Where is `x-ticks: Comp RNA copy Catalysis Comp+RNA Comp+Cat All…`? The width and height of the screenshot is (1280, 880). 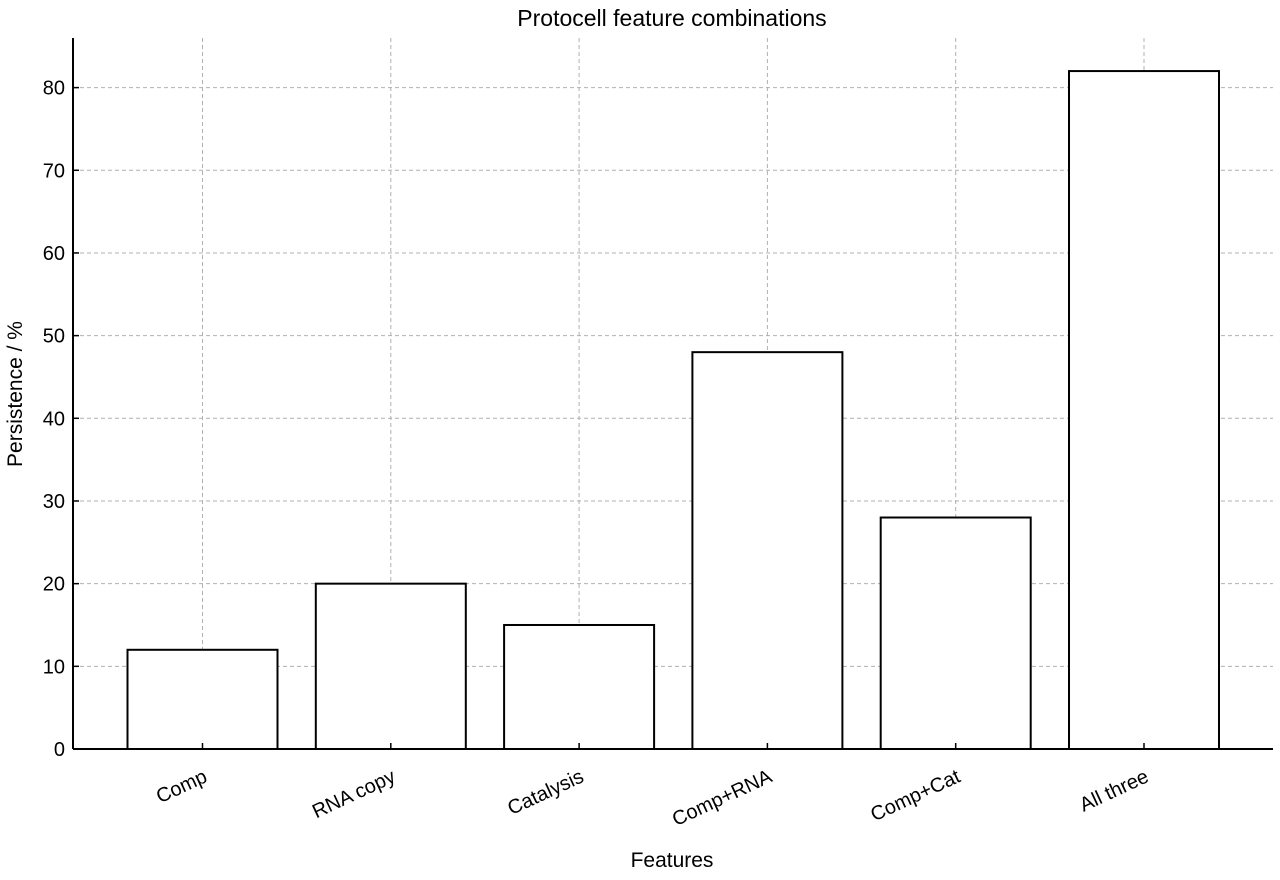
x-ticks: Comp RNA copy Catalysis Comp+RNA Comp+Cat All… is located at coordinates (652, 787).